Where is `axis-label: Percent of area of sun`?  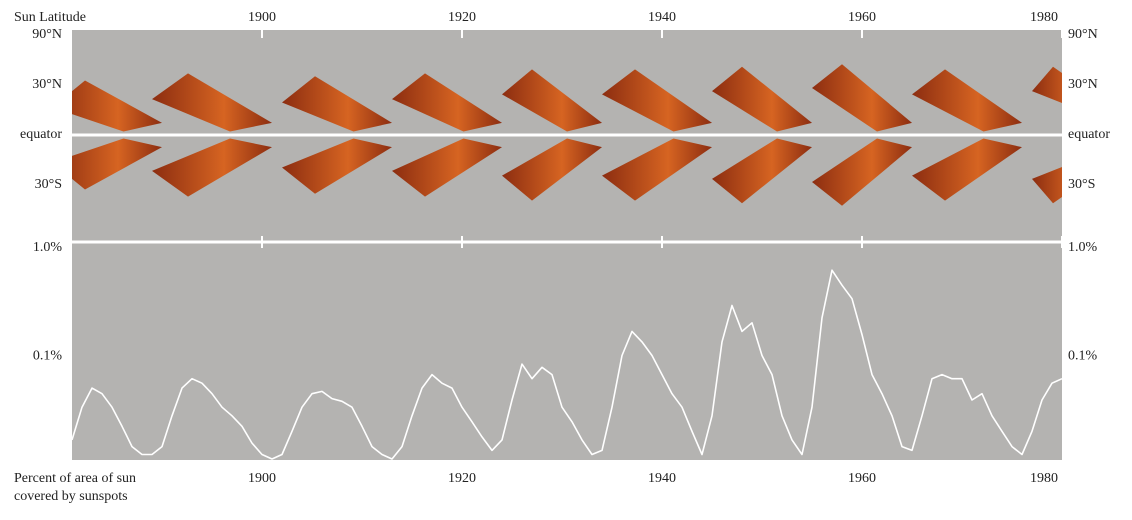 axis-label: Percent of area of sun is located at coordinates (75, 478).